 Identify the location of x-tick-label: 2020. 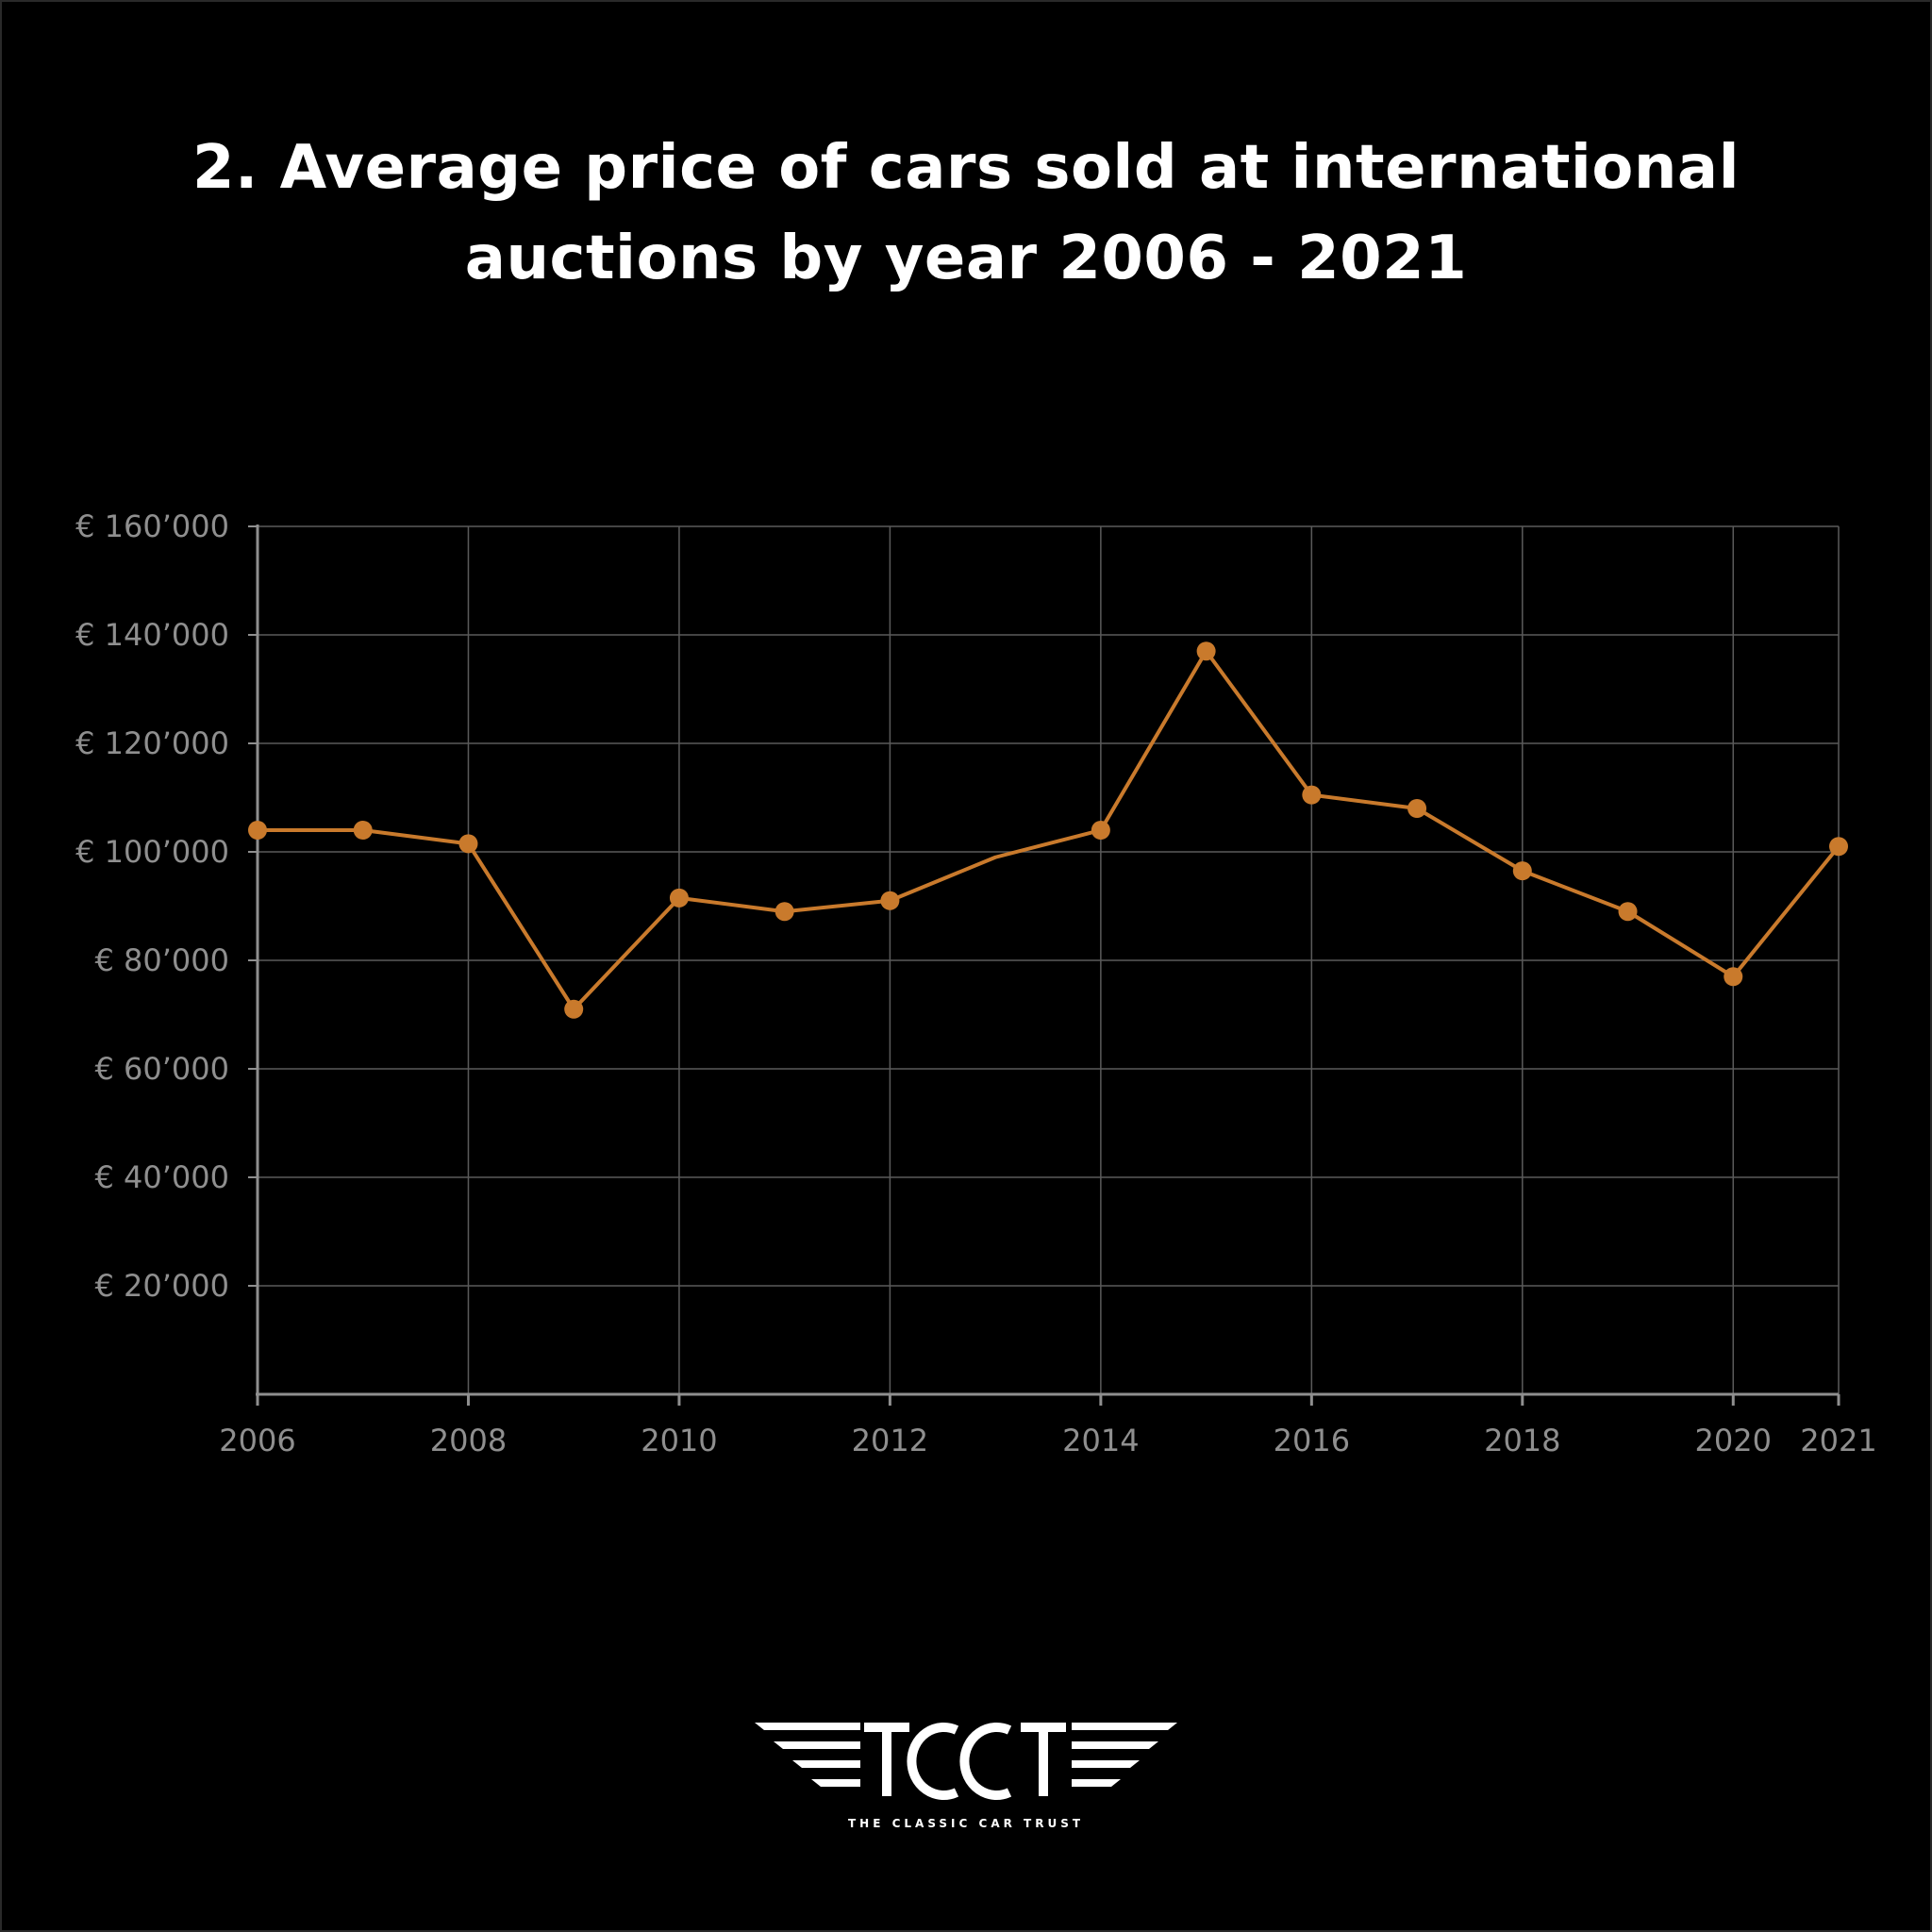
(1733, 1441).